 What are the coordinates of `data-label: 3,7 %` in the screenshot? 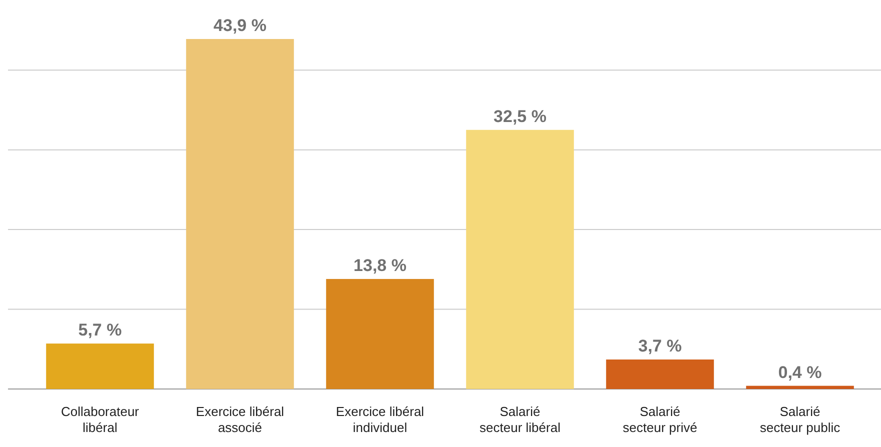 It's located at (660, 346).